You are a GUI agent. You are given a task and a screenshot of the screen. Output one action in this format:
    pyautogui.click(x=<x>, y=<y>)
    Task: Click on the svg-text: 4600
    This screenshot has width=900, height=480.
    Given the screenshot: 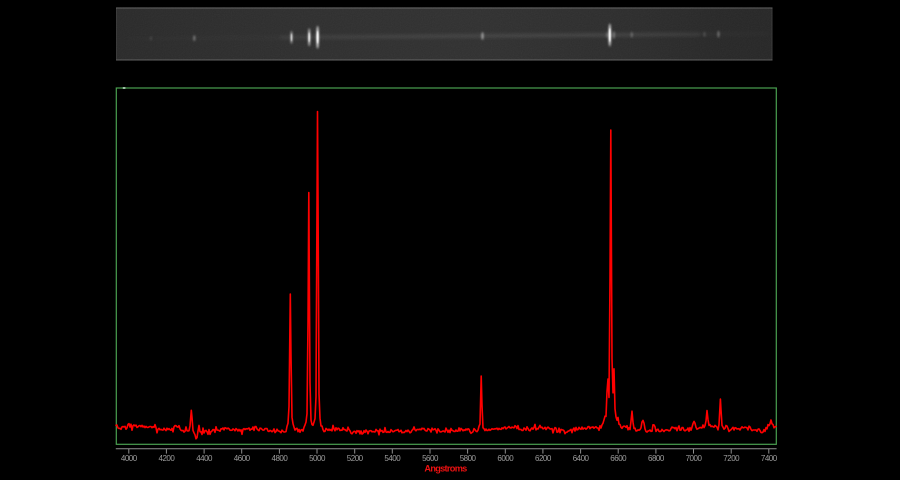 What is the action you would take?
    pyautogui.click(x=242, y=458)
    